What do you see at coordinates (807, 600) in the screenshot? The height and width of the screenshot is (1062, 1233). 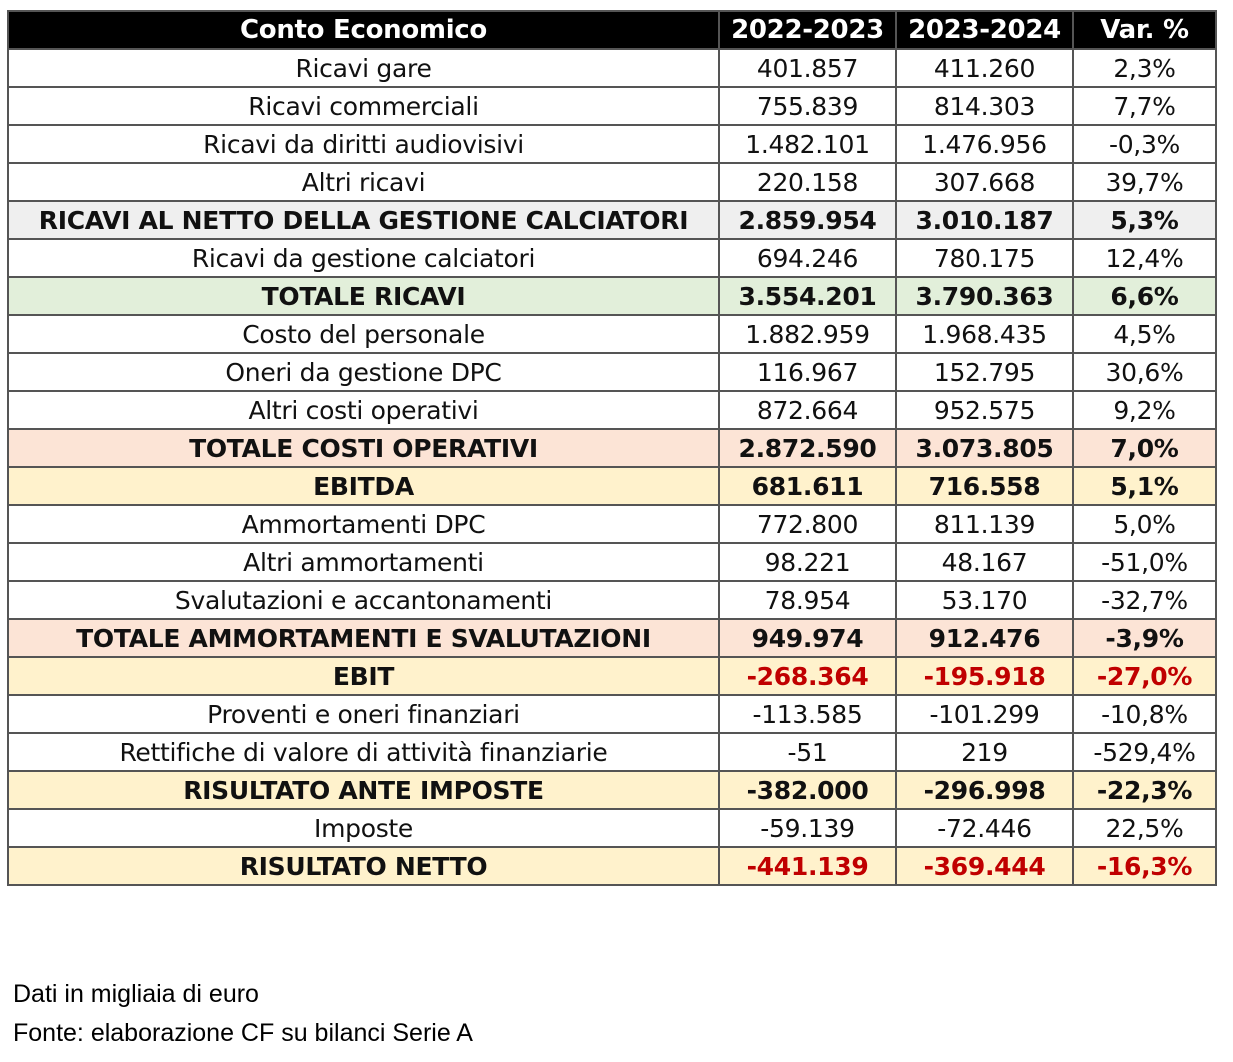 I see `value-2022-2023: 78.954` at bounding box center [807, 600].